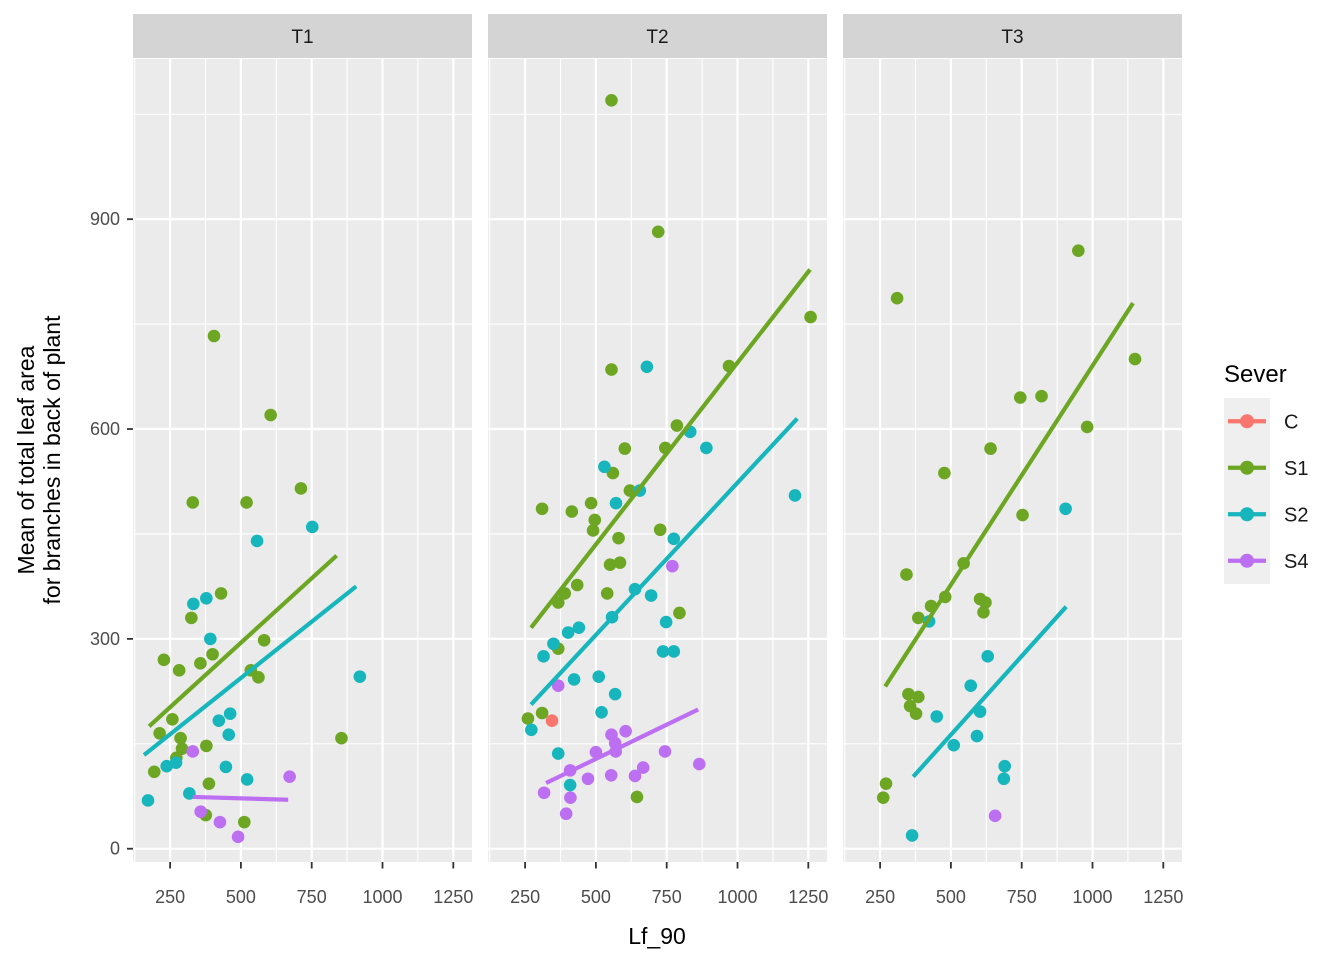  Describe the element at coordinates (657, 936) in the screenshot. I see `x-axis-title: Lf_90` at that location.